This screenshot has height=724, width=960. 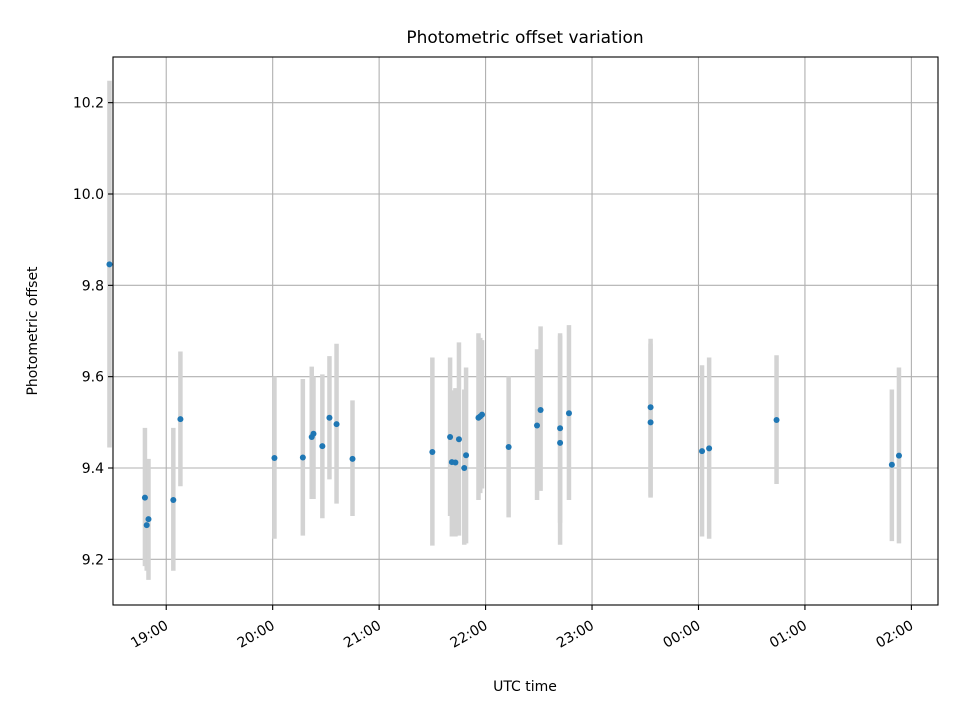 I want to click on y-tick-label: 9.2, so click(x=93, y=560).